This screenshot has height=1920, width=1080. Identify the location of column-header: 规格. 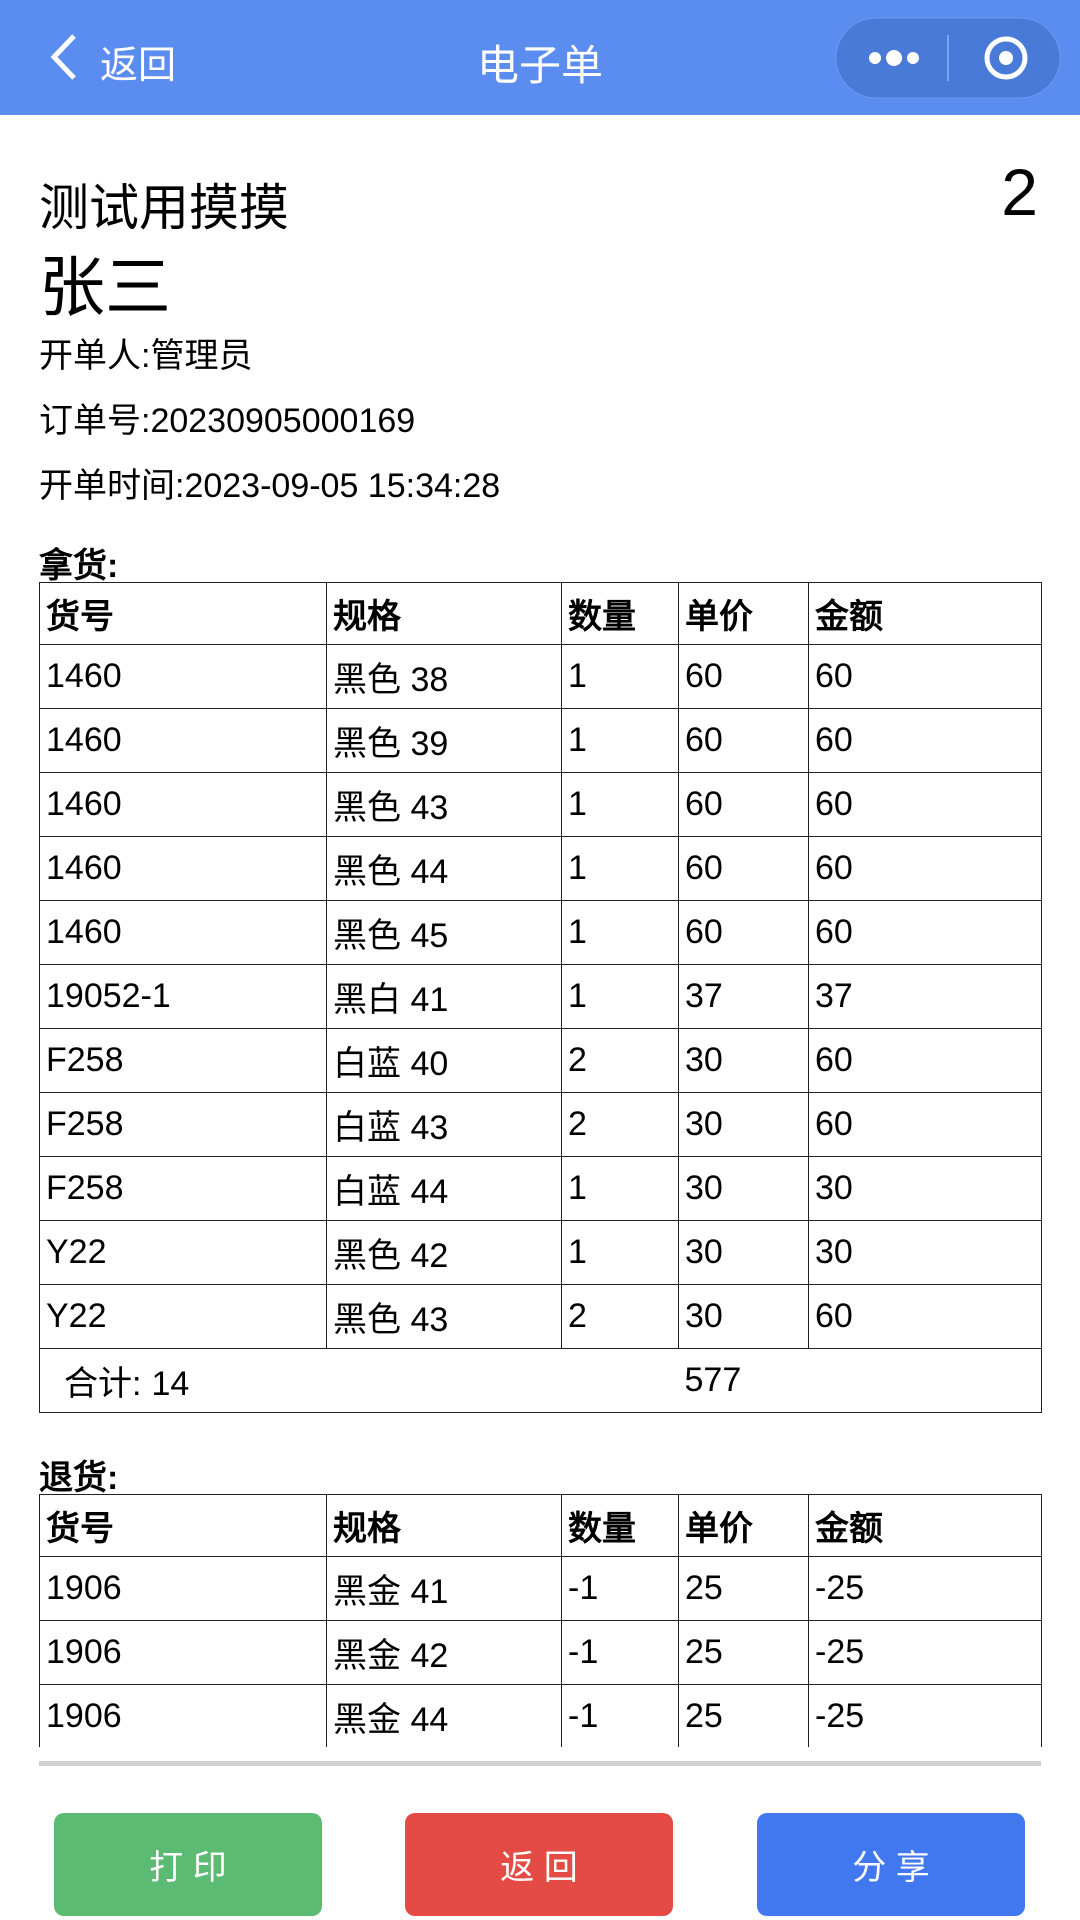
(444, 1525).